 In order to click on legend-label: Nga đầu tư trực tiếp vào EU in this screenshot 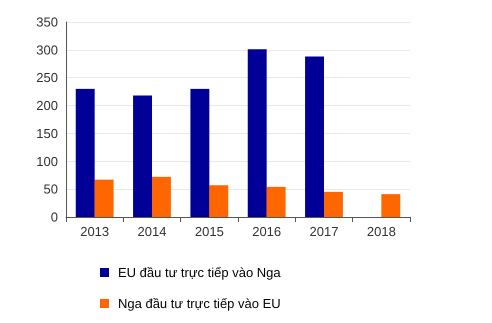, I will do `click(199, 303)`.